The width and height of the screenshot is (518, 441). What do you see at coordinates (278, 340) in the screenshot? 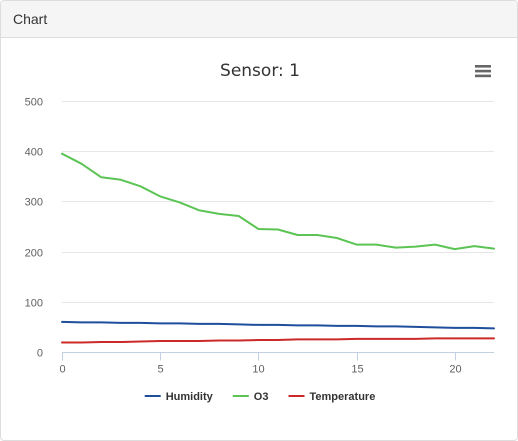
I see `series-line-temperature` at bounding box center [278, 340].